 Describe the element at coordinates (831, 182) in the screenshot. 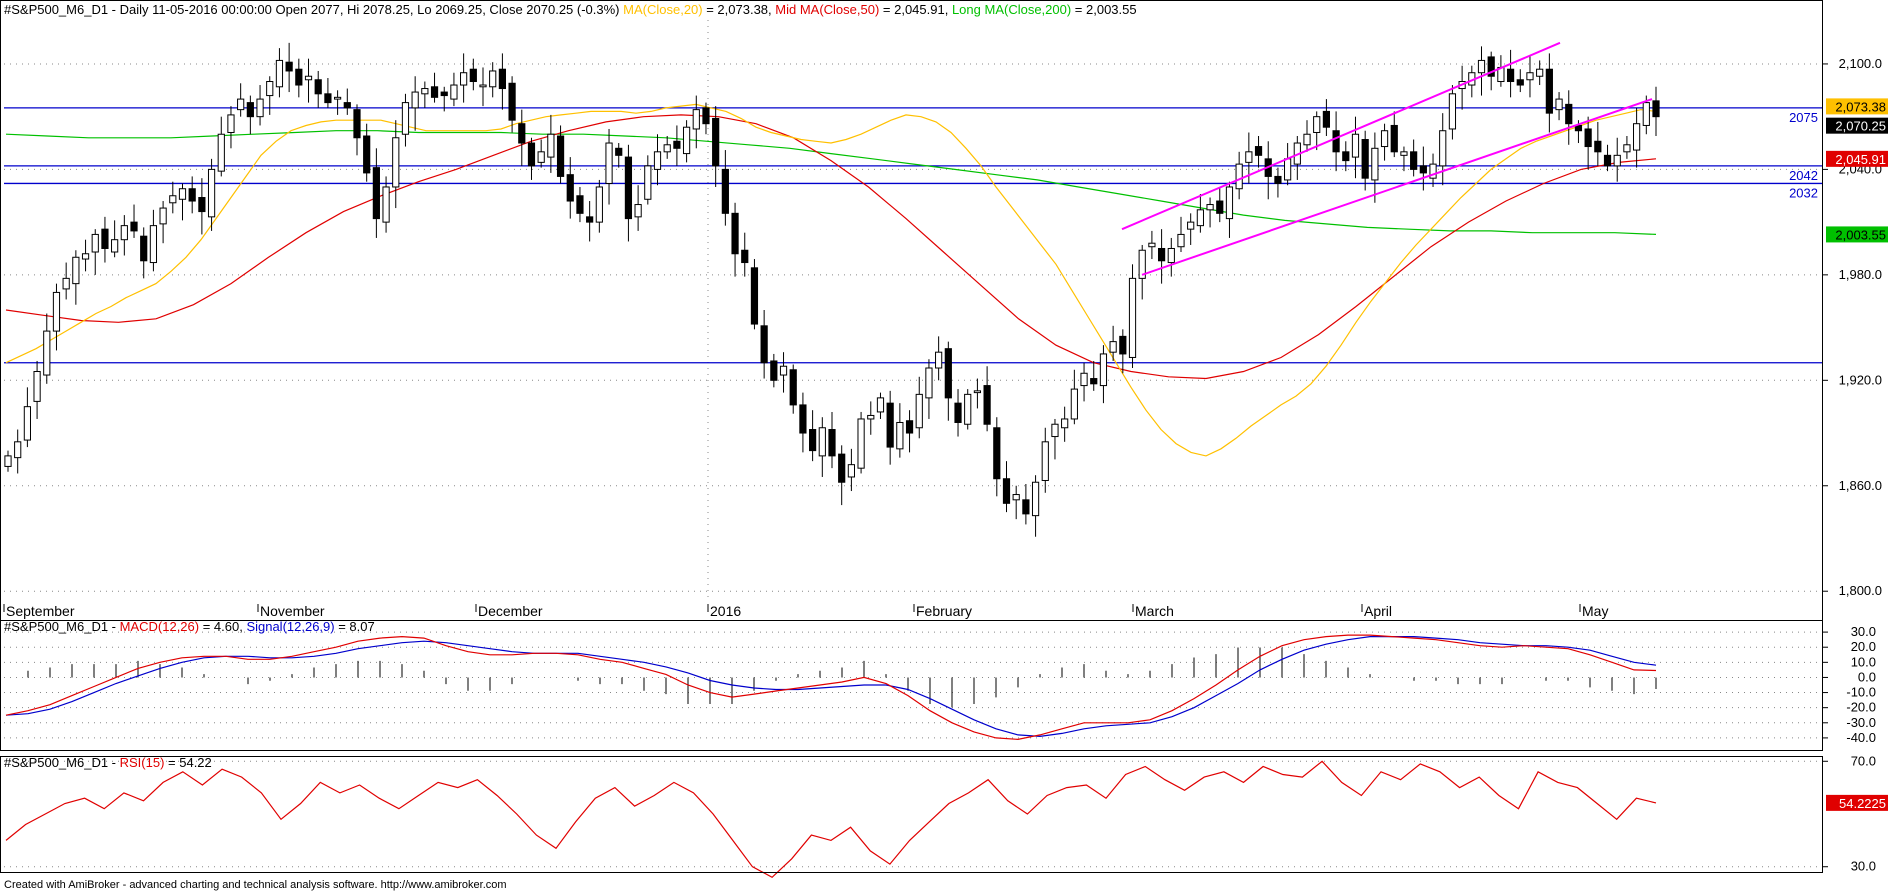

I see `ma200-line` at that location.